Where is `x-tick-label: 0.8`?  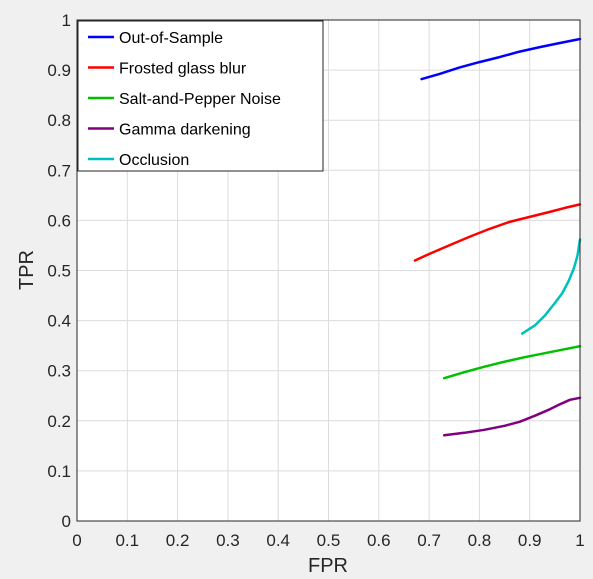 x-tick-label: 0.8 is located at coordinates (480, 540).